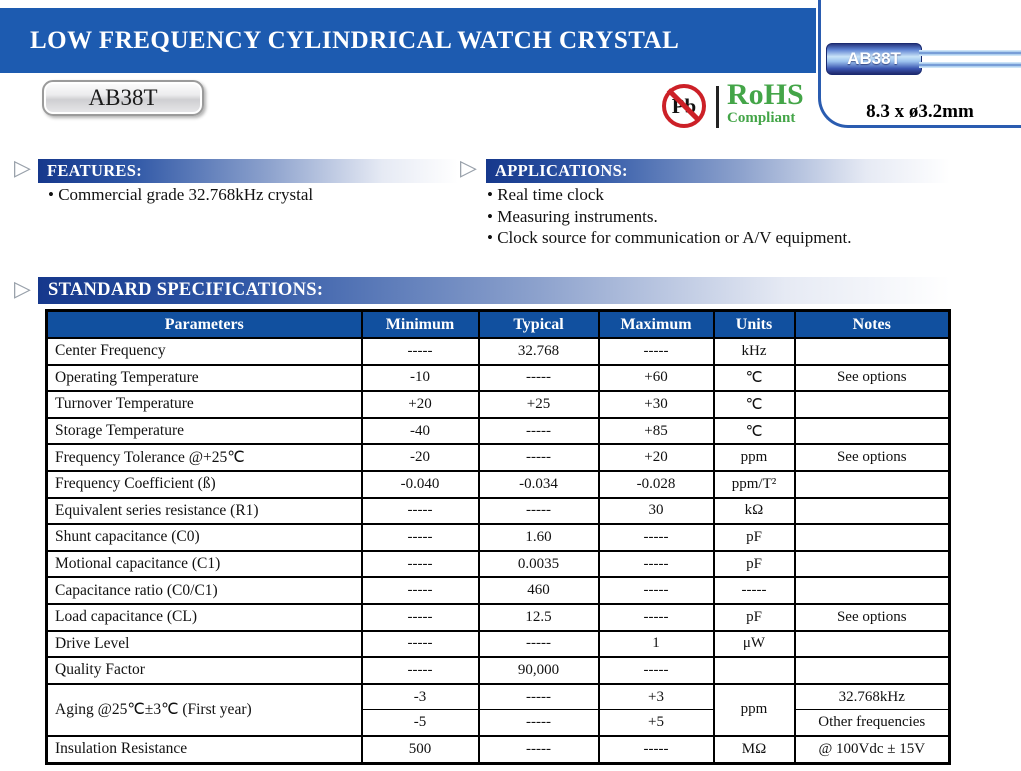  What do you see at coordinates (538, 564) in the screenshot?
I see `value-cell: 0.0035` at bounding box center [538, 564].